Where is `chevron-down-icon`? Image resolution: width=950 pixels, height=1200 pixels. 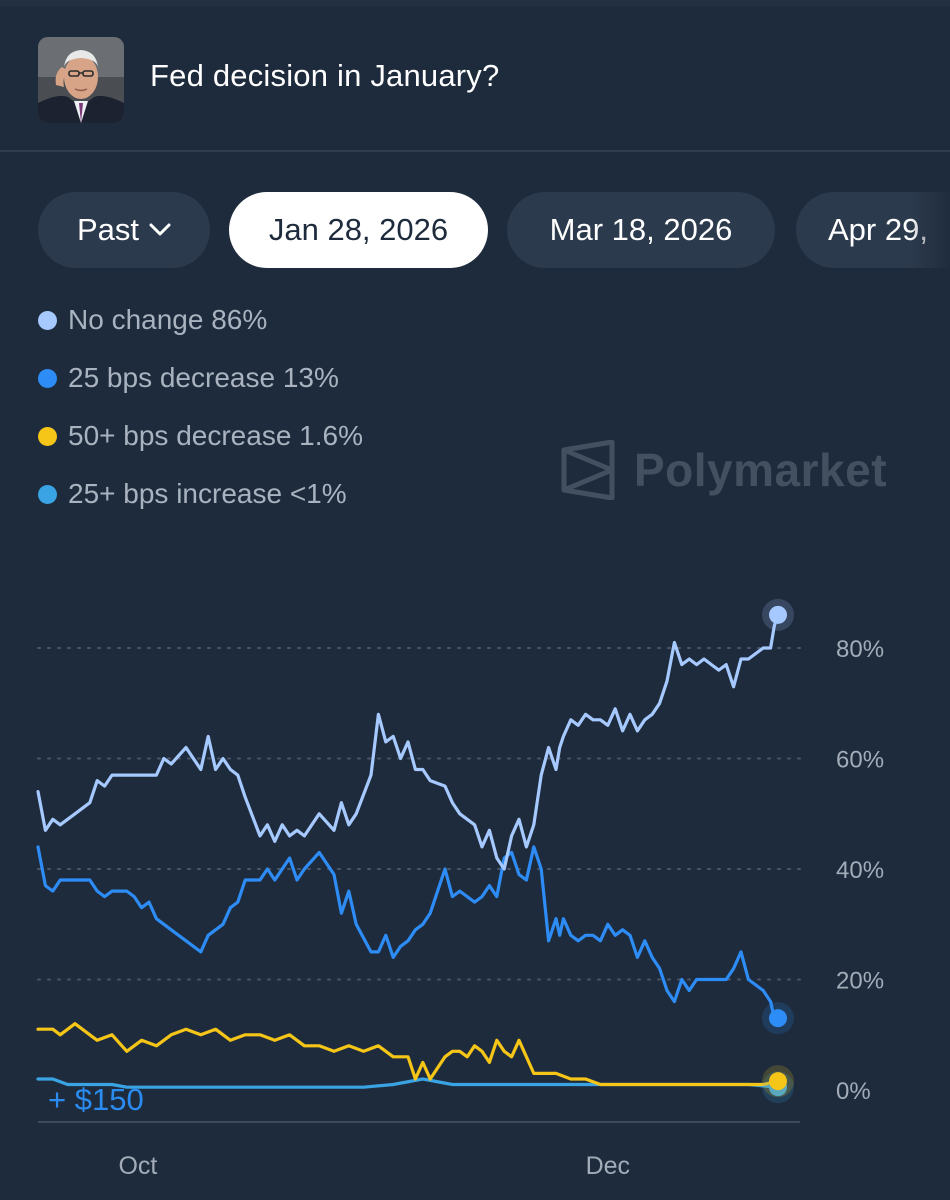
chevron-down-icon is located at coordinates (160, 230).